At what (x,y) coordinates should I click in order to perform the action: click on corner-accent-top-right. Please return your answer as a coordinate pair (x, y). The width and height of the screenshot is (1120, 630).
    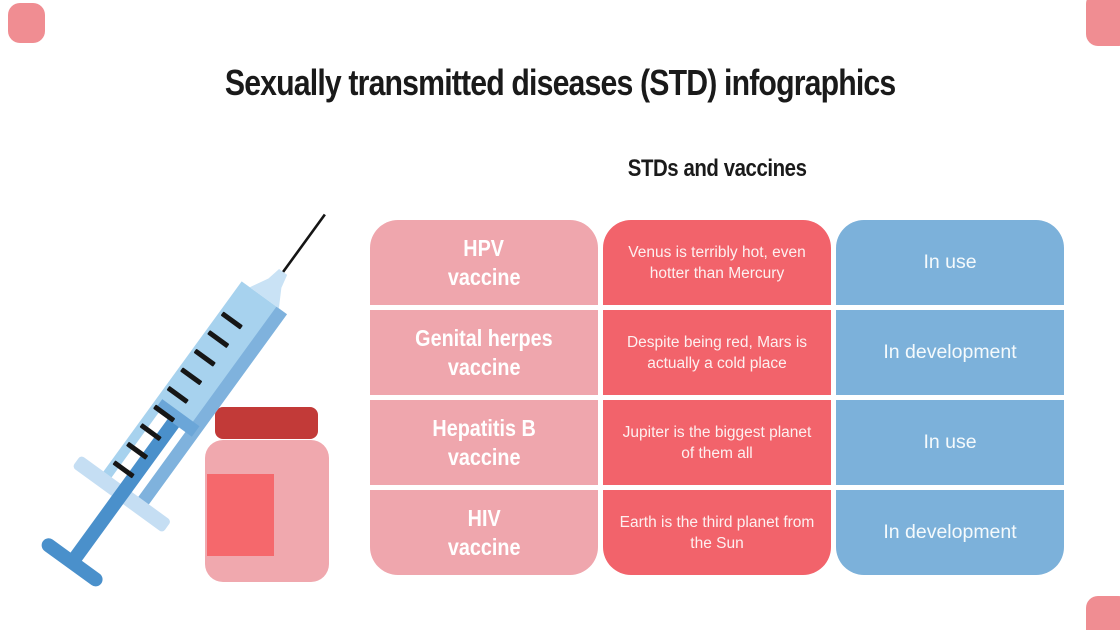
    Looking at the image, I should click on (1103, 23).